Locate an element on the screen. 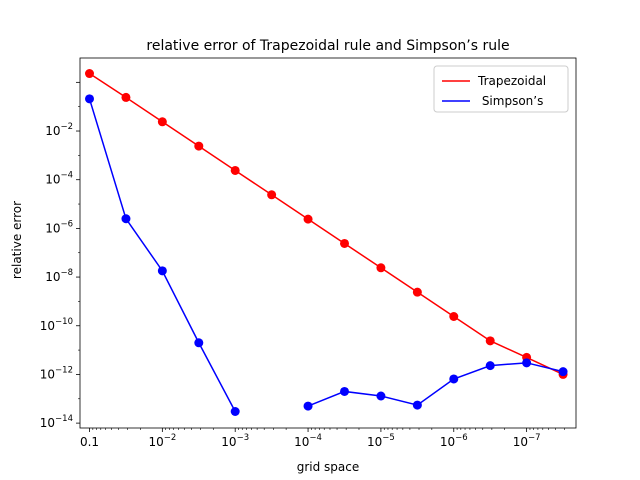  legend-label-simpson-s: Simpson’s is located at coordinates (510, 101).